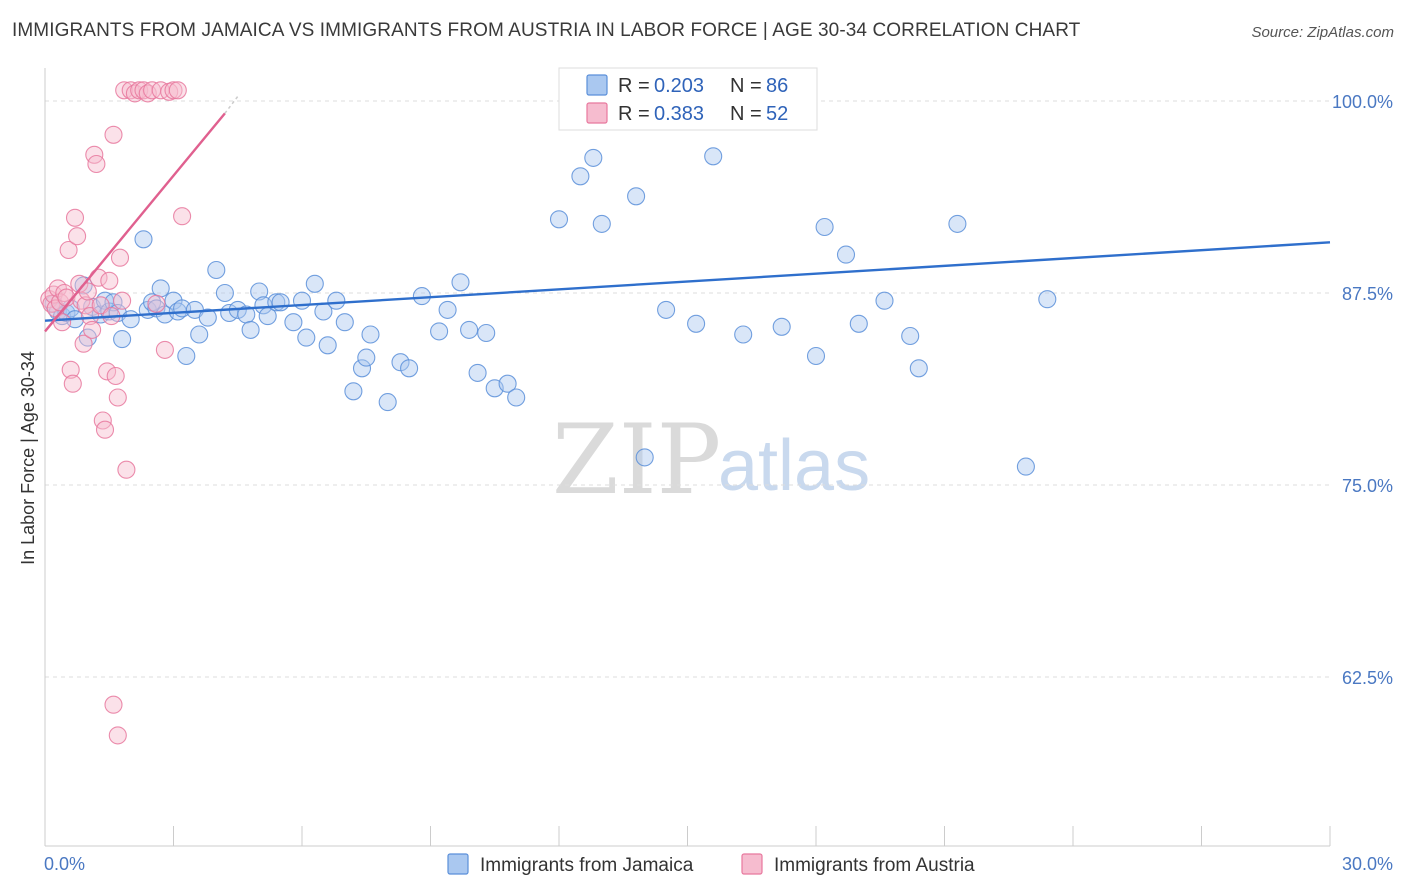 The image size is (1406, 892). Describe the element at coordinates (458, 864) in the screenshot. I see `bottom-legend-swatch-jamaica` at that location.